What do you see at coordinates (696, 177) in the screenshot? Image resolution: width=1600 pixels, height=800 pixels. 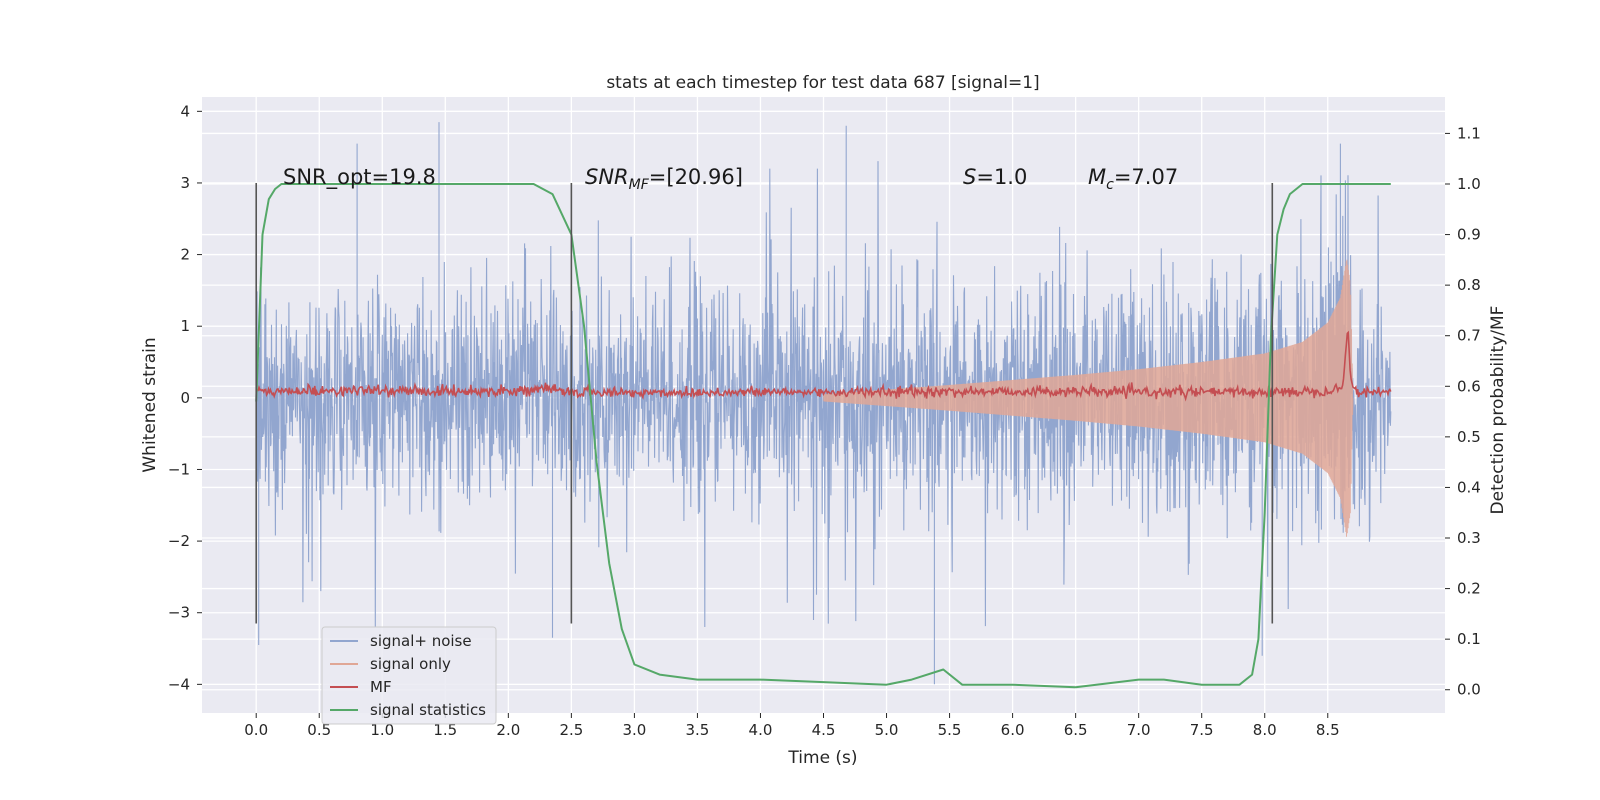 I see `annotation-snr-mf-rest: =[20.96]` at bounding box center [696, 177].